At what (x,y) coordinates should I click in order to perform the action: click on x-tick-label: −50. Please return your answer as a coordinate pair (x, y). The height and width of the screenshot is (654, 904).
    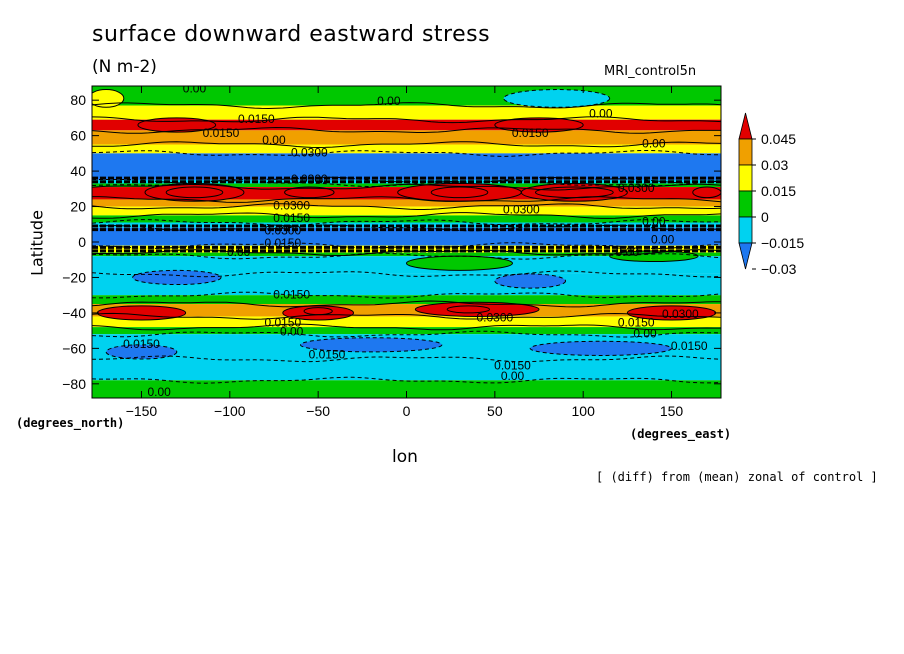
    Looking at the image, I should click on (318, 411).